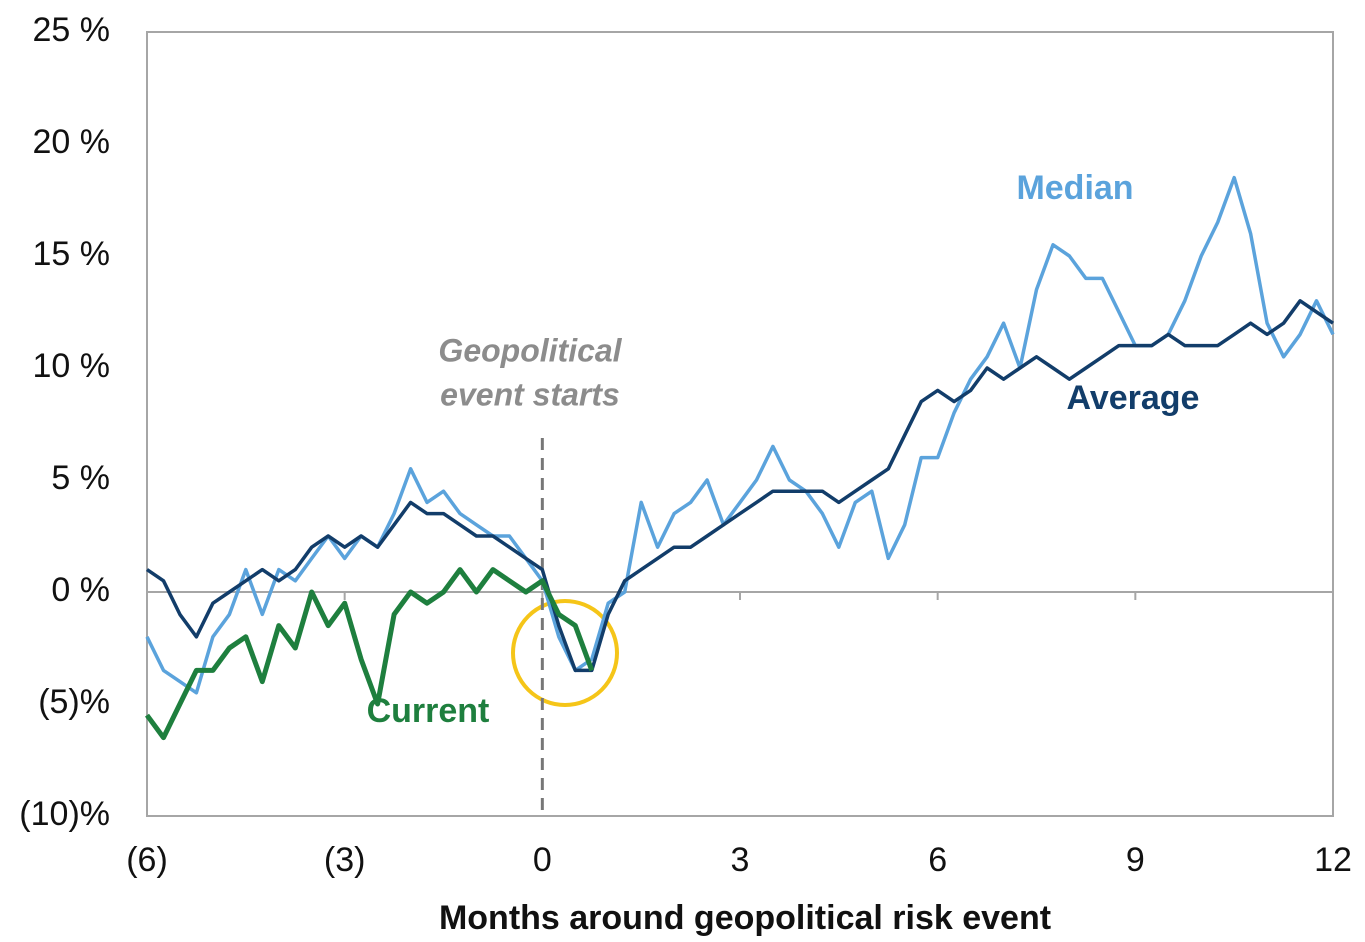  What do you see at coordinates (937, 860) in the screenshot?
I see `x-tick-label: 6` at bounding box center [937, 860].